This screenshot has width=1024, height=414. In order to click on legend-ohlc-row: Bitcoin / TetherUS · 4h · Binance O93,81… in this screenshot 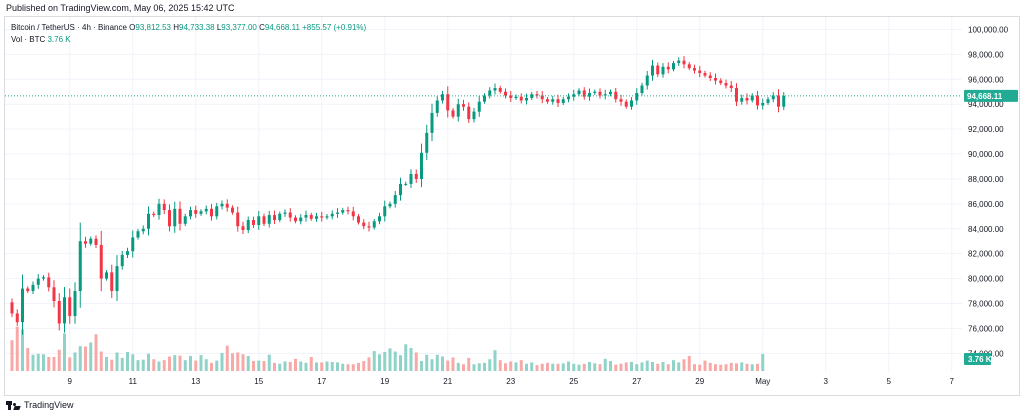, I will do `click(188, 28)`.